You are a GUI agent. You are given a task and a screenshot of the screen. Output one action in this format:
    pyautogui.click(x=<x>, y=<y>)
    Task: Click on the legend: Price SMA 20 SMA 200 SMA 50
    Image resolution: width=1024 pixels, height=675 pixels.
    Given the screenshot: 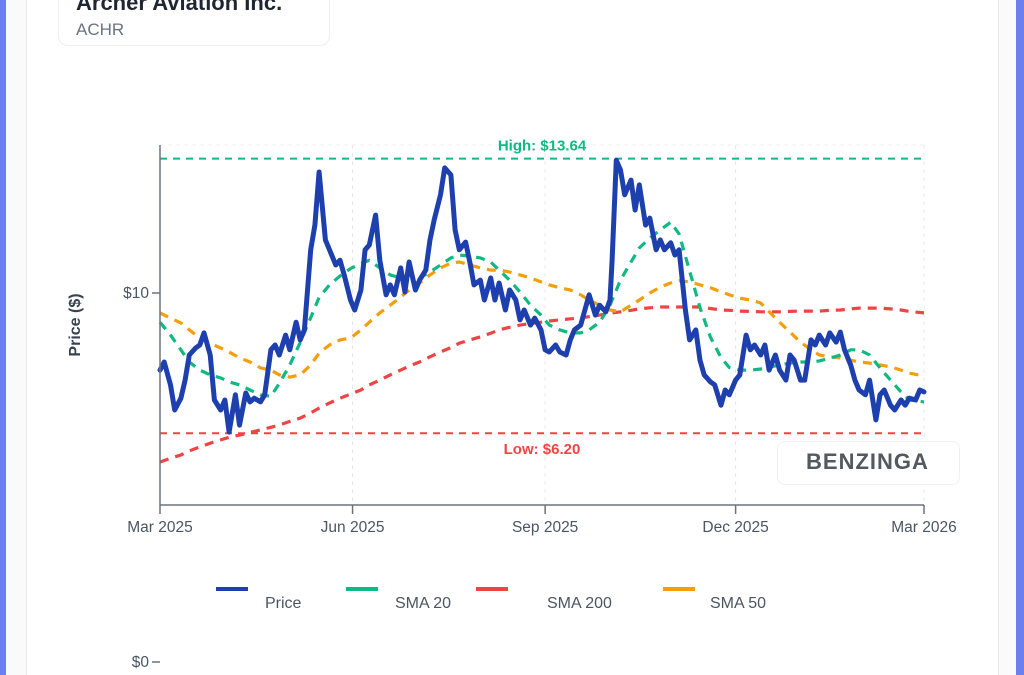 What is the action you would take?
    pyautogui.click(x=491, y=599)
    